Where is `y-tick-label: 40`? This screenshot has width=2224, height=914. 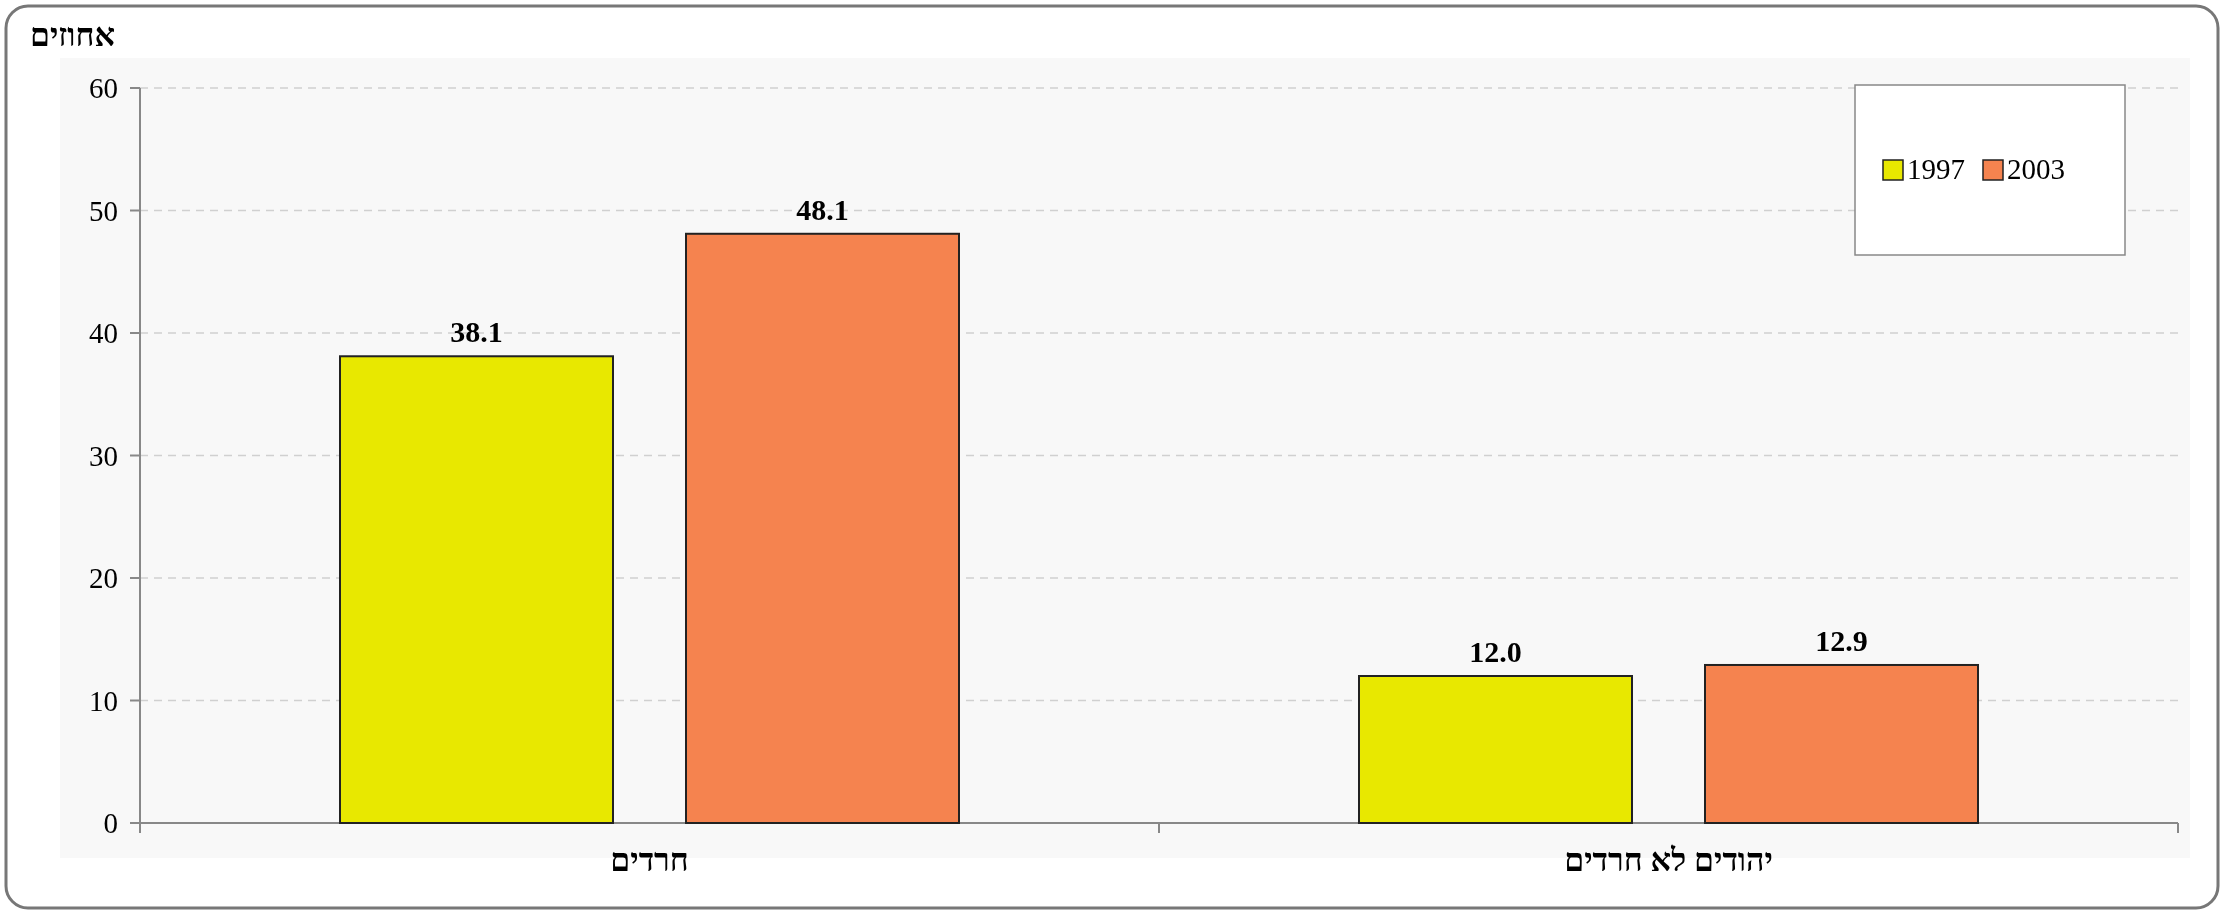 y-tick-label: 40 is located at coordinates (103, 333).